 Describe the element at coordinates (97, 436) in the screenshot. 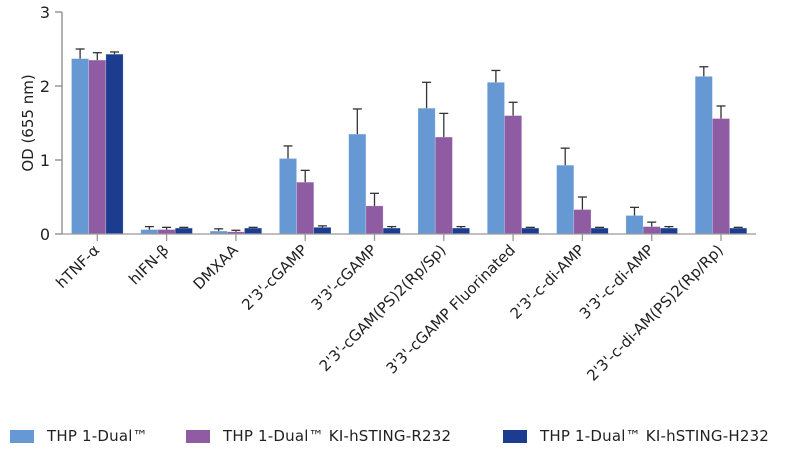

I see `legend-label: THP 1-Dual™` at that location.